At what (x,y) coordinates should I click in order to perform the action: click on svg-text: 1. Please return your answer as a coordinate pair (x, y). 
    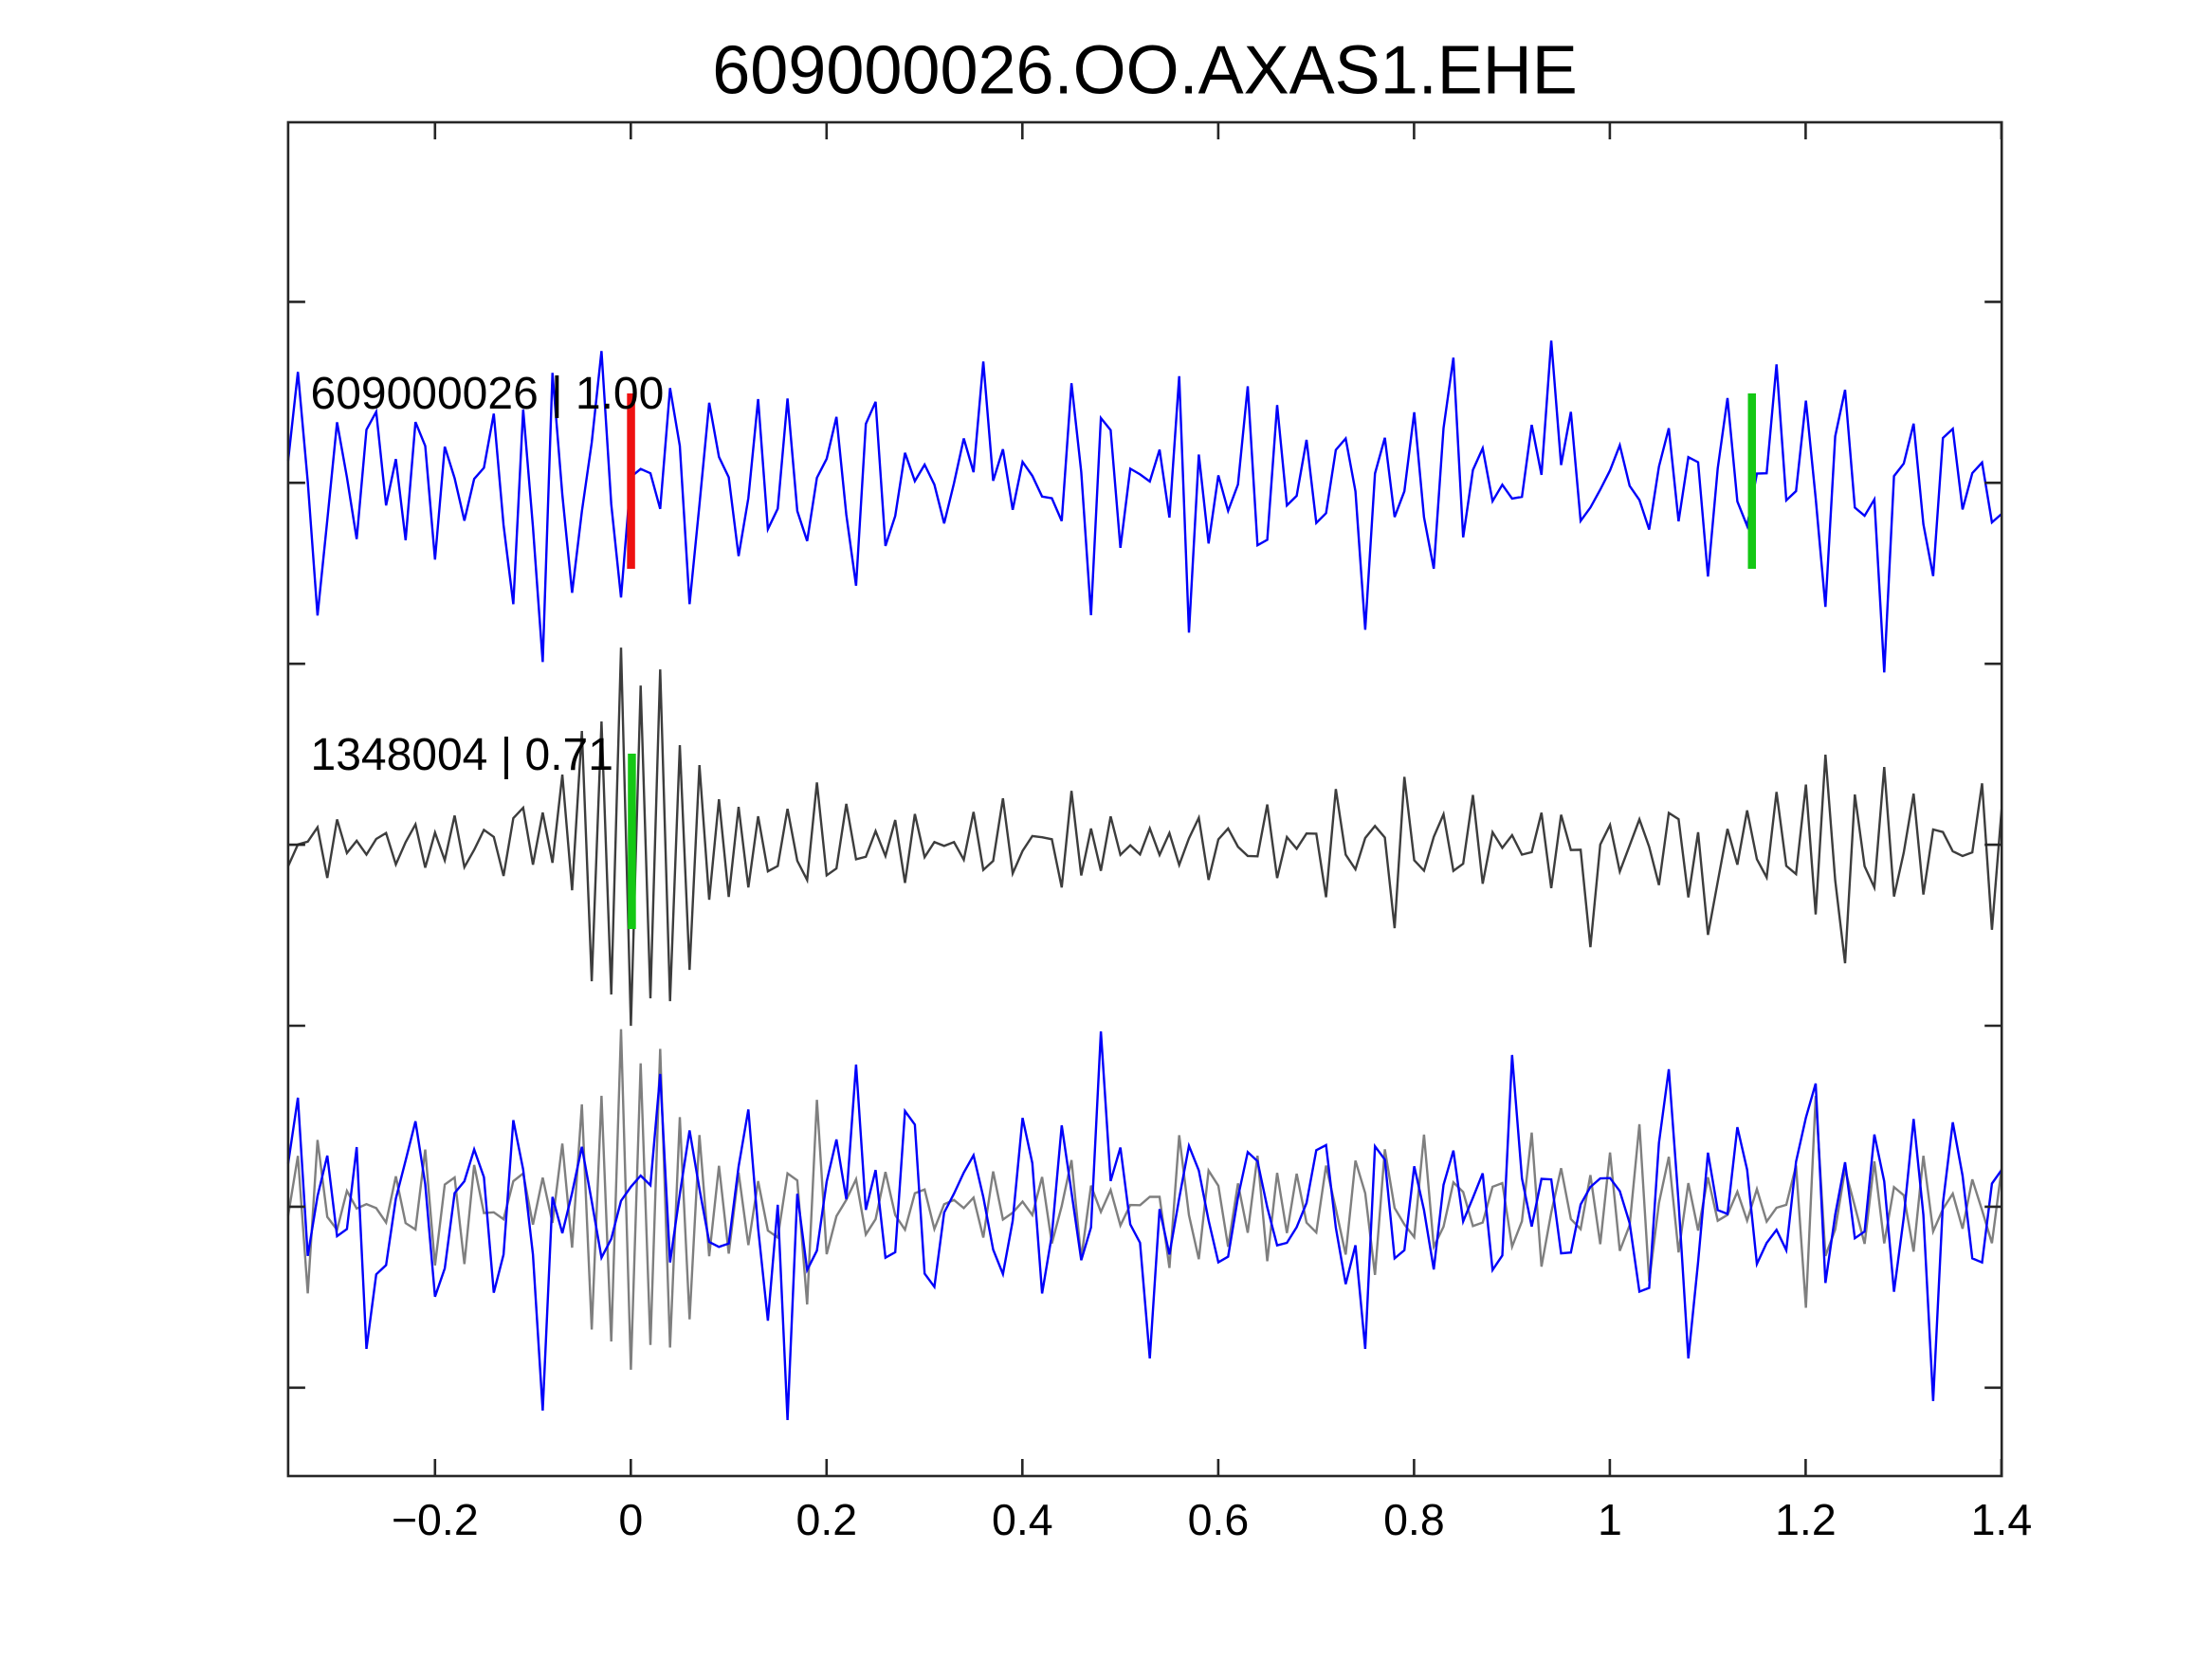
    Looking at the image, I should click on (1610, 1519).